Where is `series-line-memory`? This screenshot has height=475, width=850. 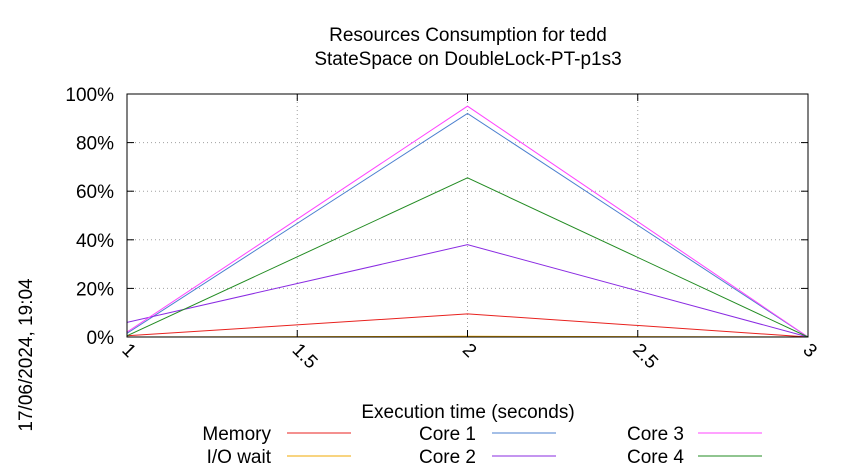 series-line-memory is located at coordinates (467, 325).